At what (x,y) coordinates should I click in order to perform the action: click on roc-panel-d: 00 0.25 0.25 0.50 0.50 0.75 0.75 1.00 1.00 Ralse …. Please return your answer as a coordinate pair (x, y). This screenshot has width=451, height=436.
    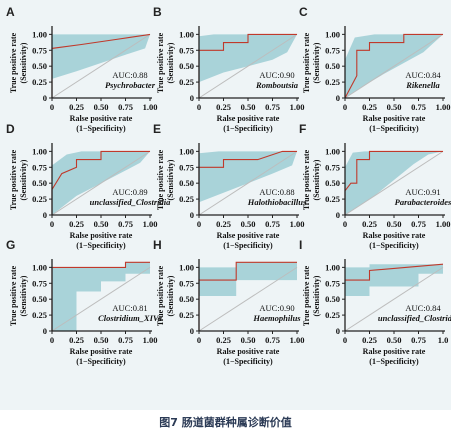
    Looking at the image, I should click on (88, 186).